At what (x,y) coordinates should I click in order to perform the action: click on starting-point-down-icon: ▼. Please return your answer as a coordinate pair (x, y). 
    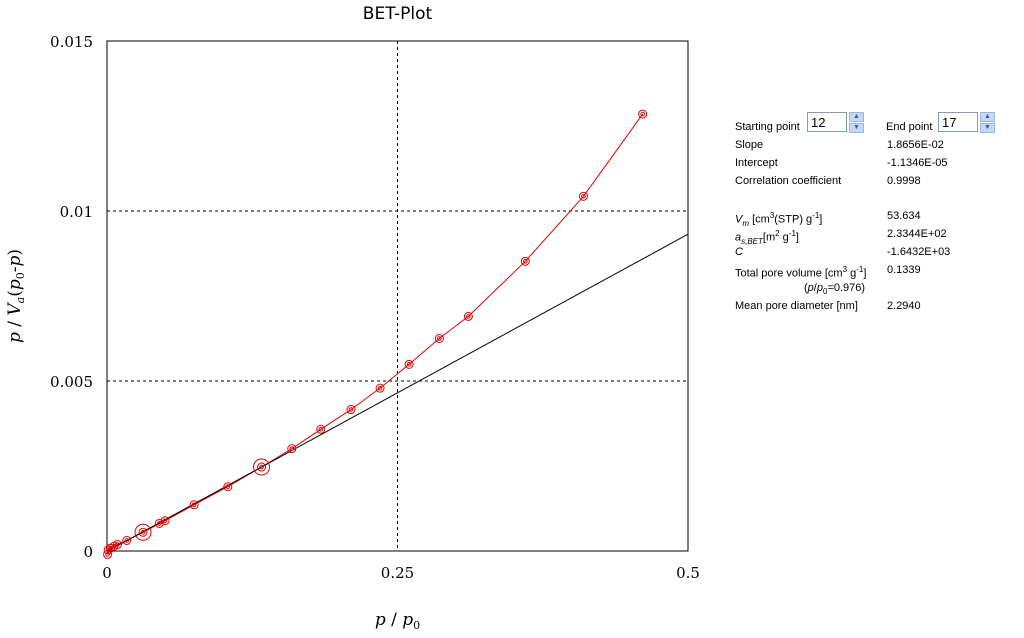
    Looking at the image, I should click on (856, 128).